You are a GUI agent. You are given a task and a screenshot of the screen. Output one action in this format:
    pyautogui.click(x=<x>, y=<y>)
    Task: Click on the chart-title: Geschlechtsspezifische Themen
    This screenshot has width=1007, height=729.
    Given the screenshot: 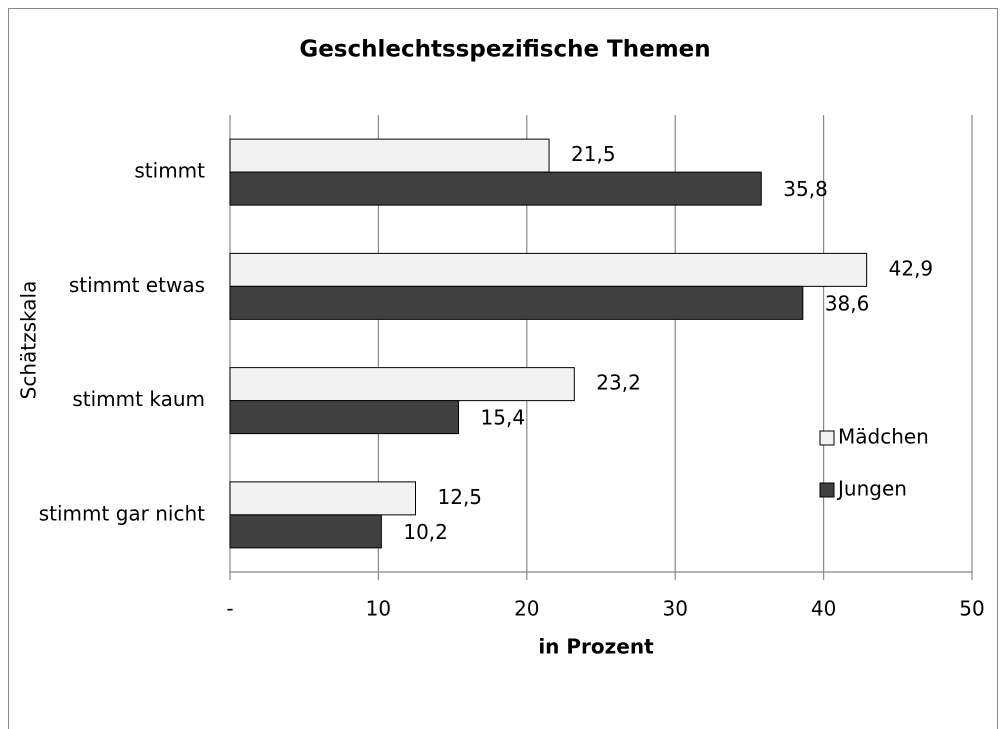 What is the action you would take?
    pyautogui.click(x=504, y=50)
    